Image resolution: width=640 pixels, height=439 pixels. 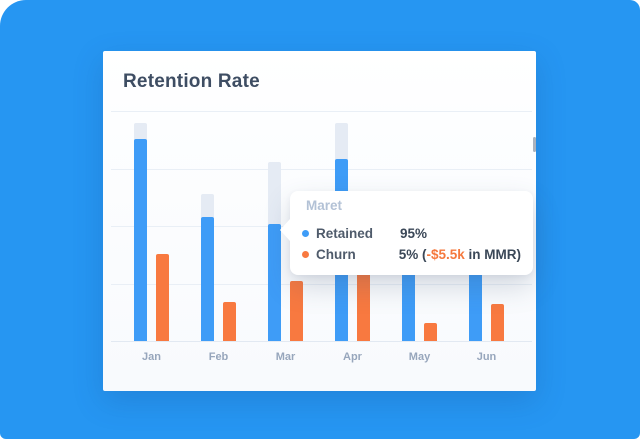 What do you see at coordinates (486, 357) in the screenshot?
I see `x-label-jun: Jun` at bounding box center [486, 357].